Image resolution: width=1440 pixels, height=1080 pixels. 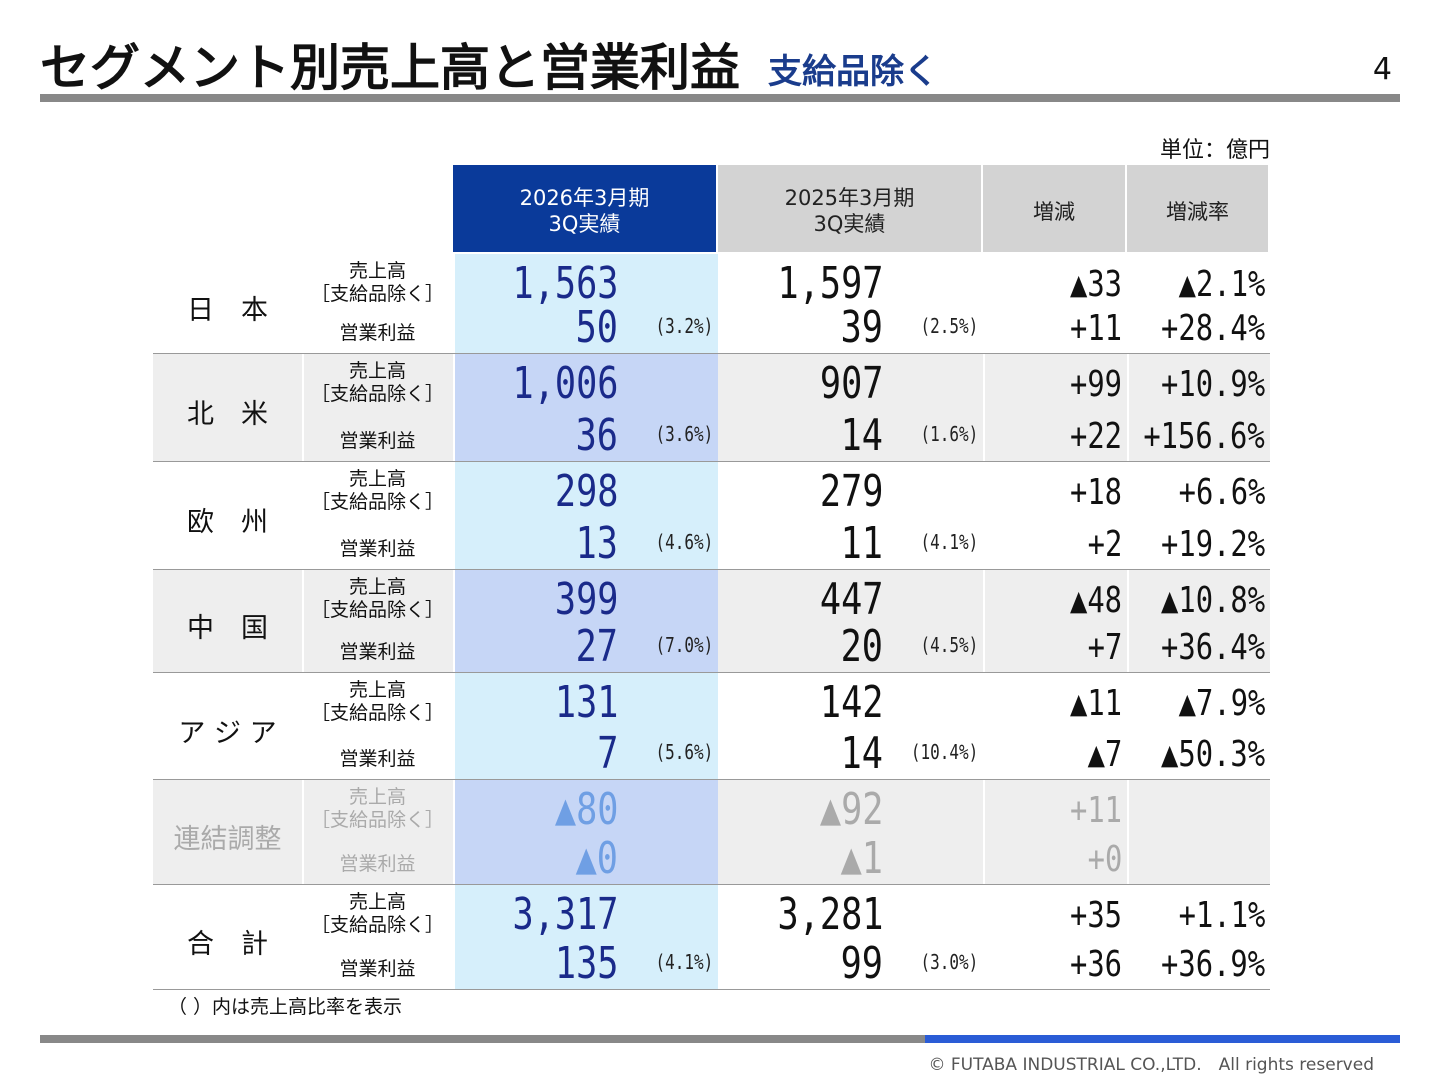 I want to click on value: 27, so click(x=596, y=646).